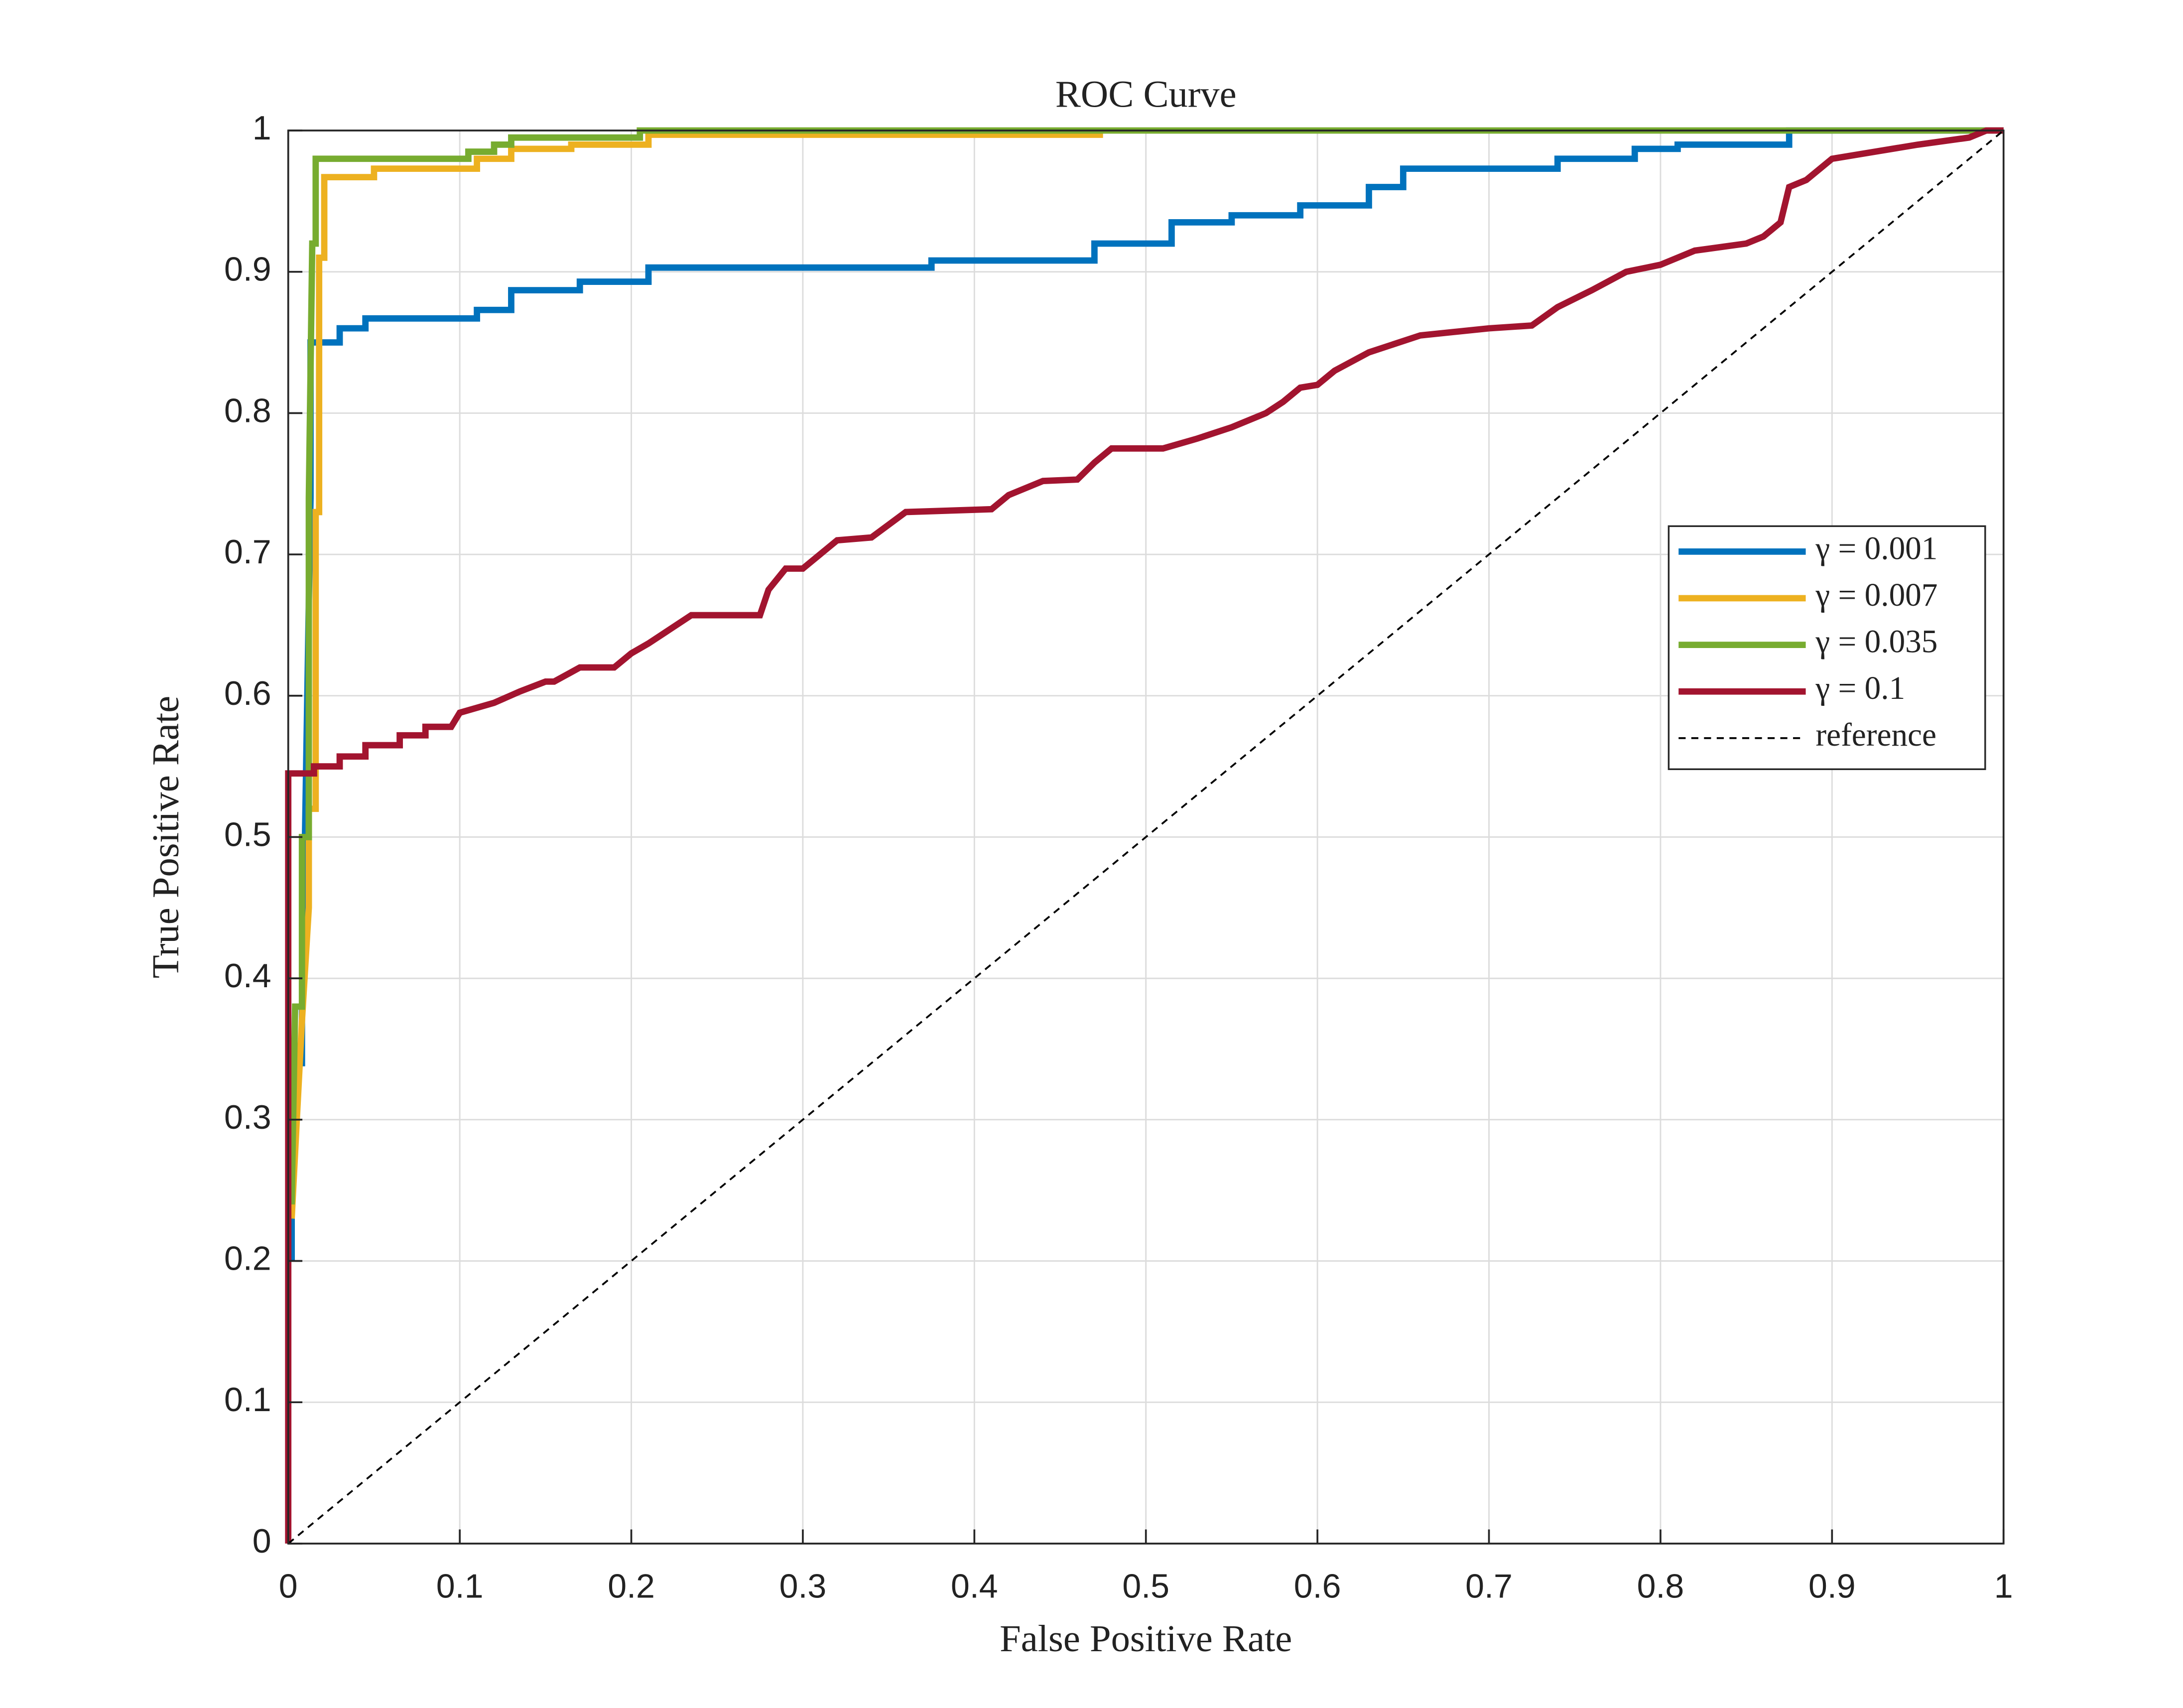 The image size is (2183, 1708). What do you see at coordinates (1317, 1586) in the screenshot?
I see `x-tick-label: 0.6` at bounding box center [1317, 1586].